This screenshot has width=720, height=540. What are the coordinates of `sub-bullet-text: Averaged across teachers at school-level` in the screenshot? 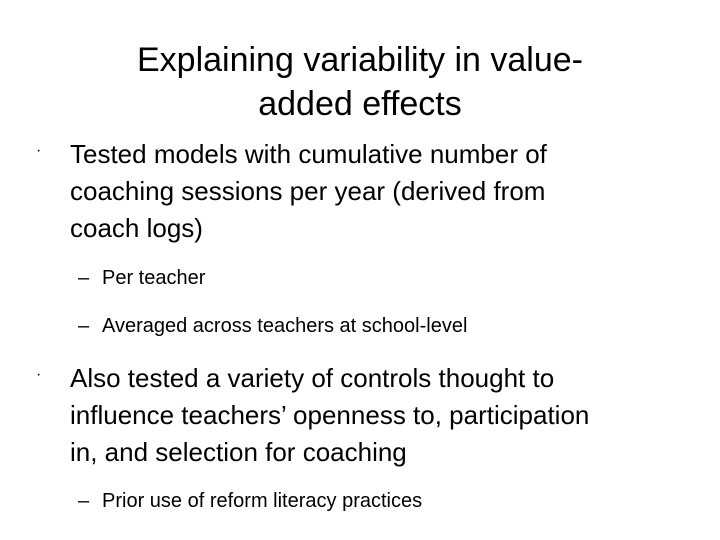 It's located at (285, 326).